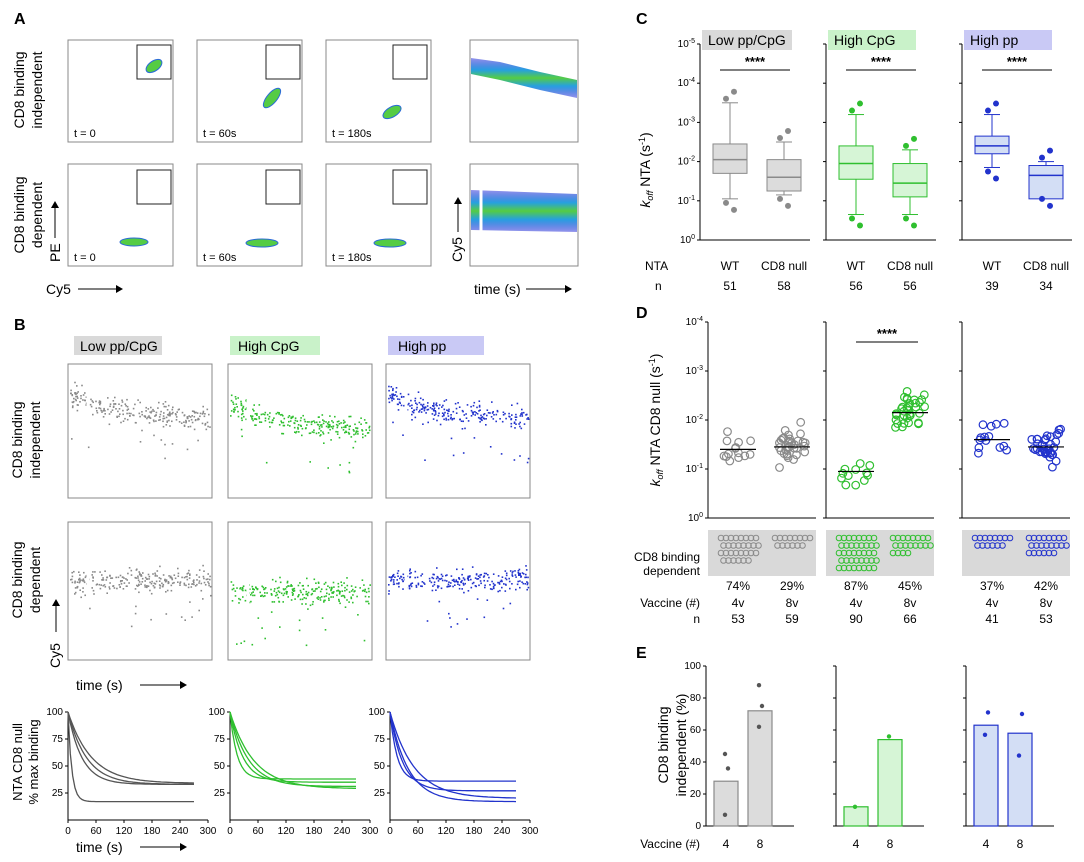  What do you see at coordinates (220, 258) in the screenshot?
I see `a-time-label: t = 60s` at bounding box center [220, 258].